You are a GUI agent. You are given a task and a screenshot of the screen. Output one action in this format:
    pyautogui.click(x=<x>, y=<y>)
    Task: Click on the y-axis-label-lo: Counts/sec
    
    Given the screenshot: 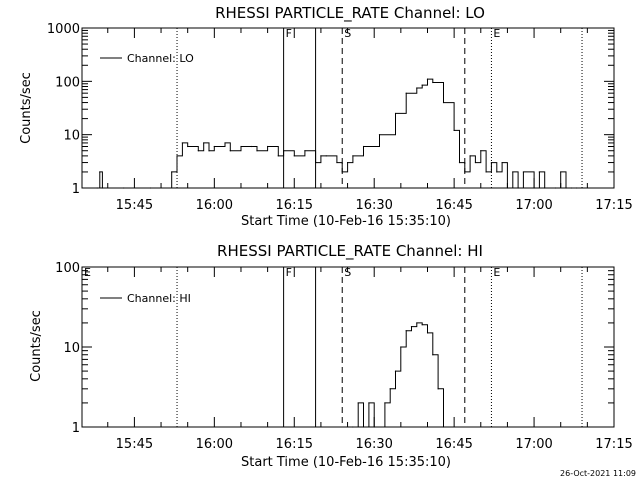 What is the action you would take?
    pyautogui.click(x=26, y=108)
    